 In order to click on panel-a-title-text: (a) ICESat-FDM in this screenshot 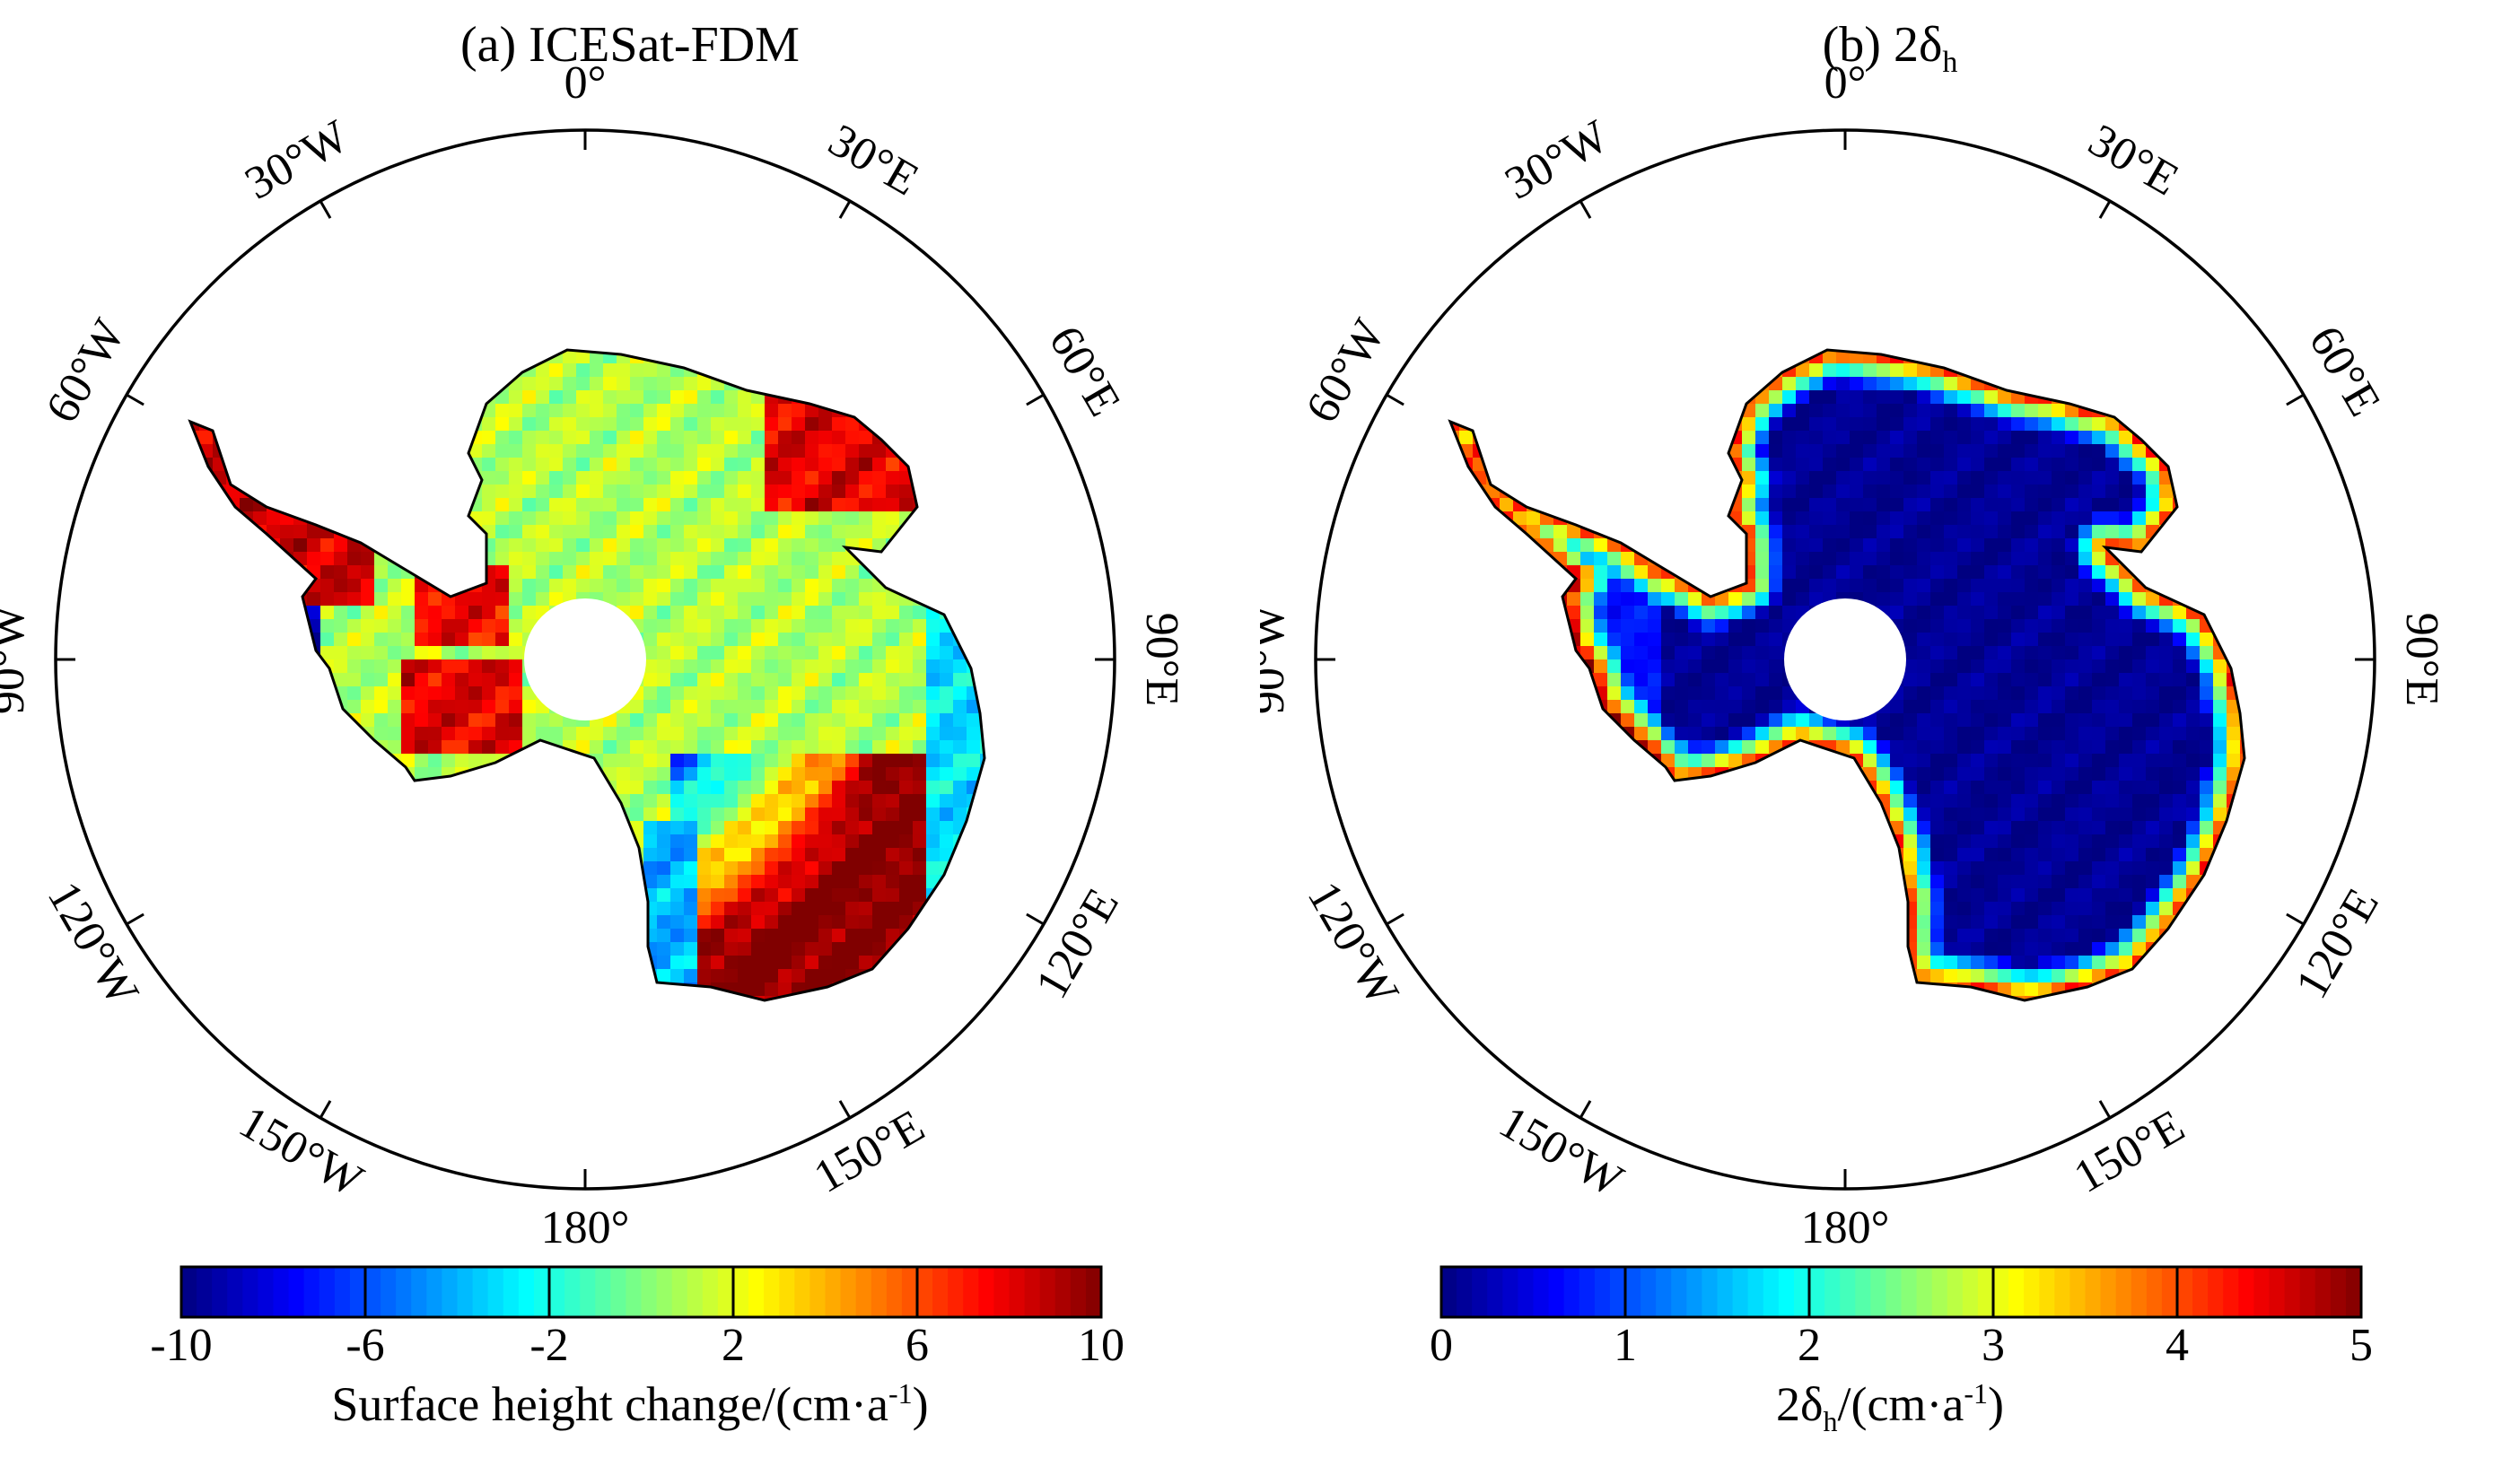, I will do `click(630, 45)`.